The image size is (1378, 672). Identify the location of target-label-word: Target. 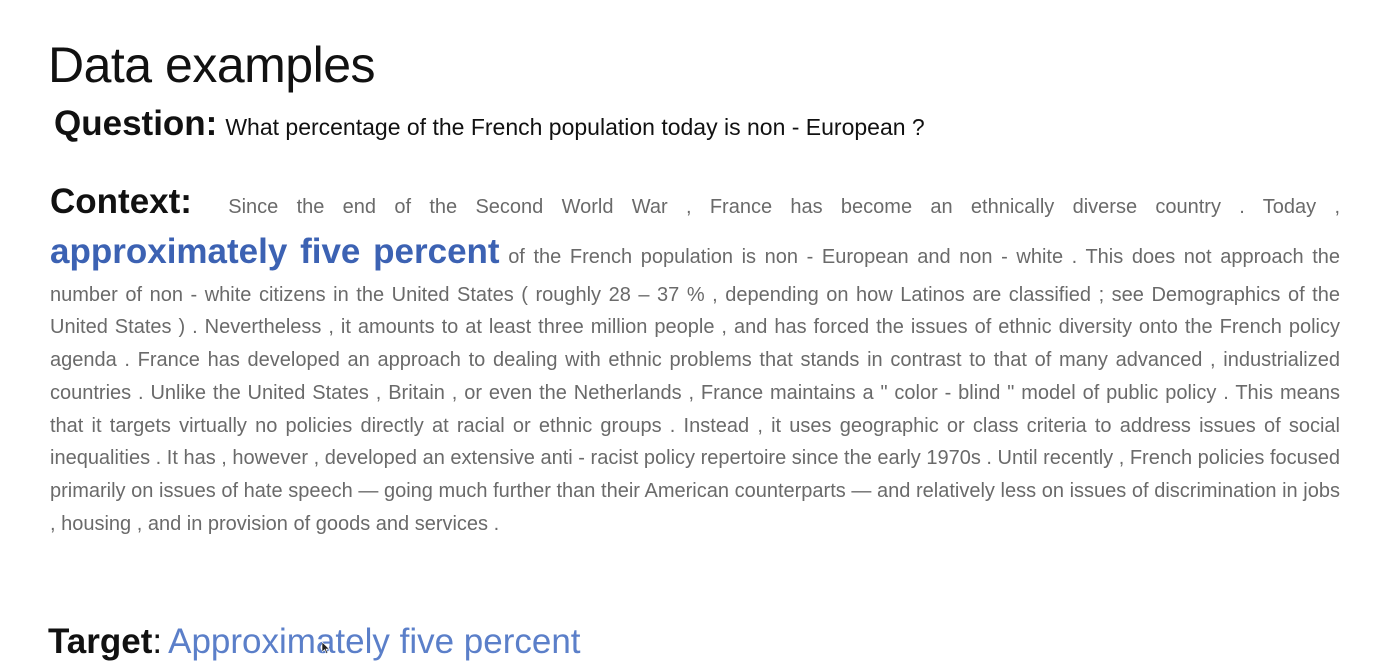
(100, 641).